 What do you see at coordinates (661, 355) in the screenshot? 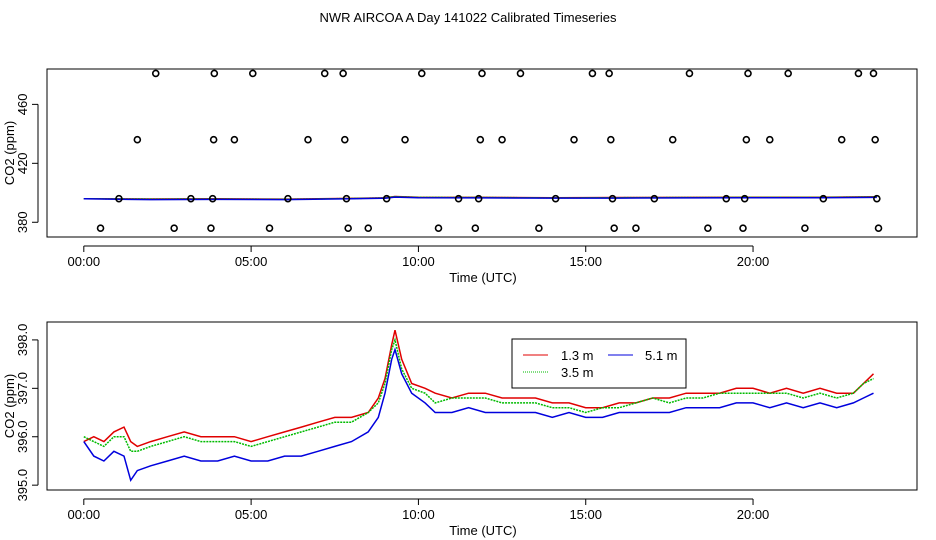
I see `legend-label-5-1m: 5.1 m` at bounding box center [661, 355].